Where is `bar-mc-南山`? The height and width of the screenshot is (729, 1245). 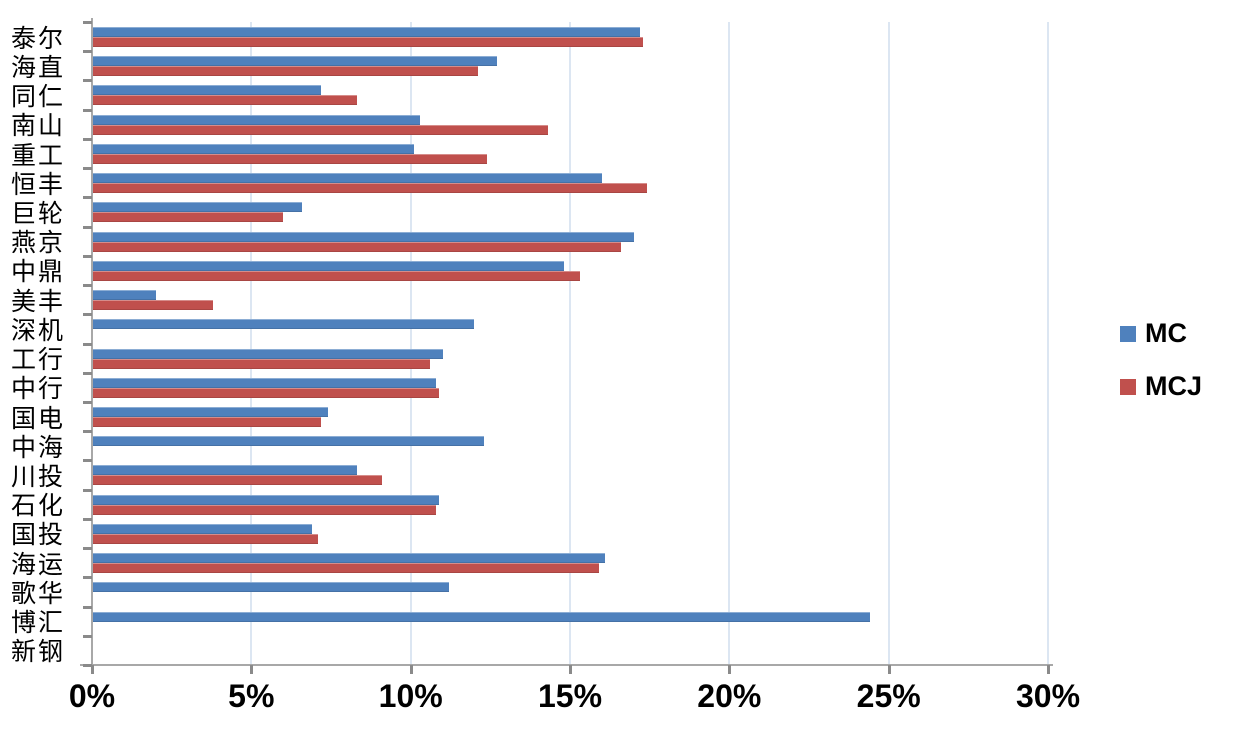
bar-mc-南山 is located at coordinates (256, 119).